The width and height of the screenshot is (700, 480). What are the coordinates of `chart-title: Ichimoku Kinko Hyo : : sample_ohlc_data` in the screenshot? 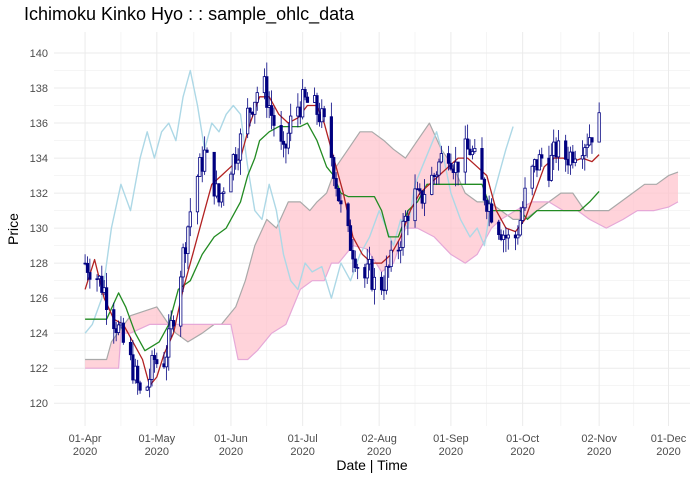 It's located at (189, 14).